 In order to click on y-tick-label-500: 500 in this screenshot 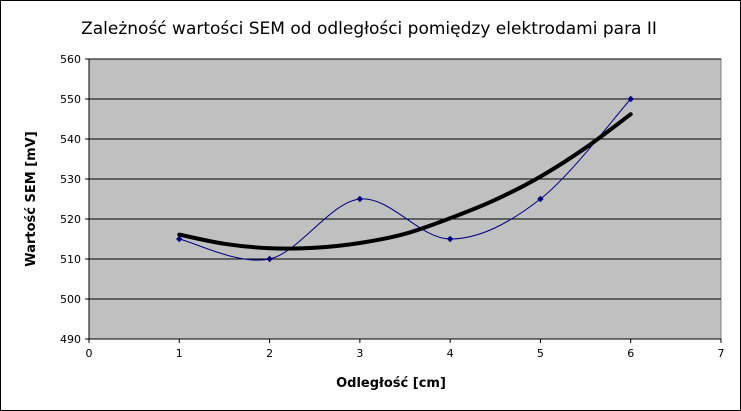, I will do `click(70, 299)`.